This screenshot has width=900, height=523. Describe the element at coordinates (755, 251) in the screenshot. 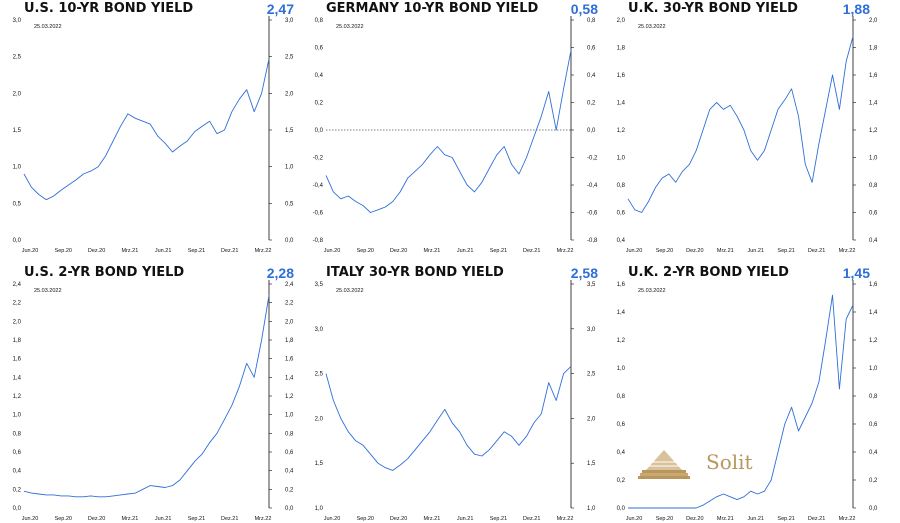

I see `x-tick-label: Jun.21` at that location.